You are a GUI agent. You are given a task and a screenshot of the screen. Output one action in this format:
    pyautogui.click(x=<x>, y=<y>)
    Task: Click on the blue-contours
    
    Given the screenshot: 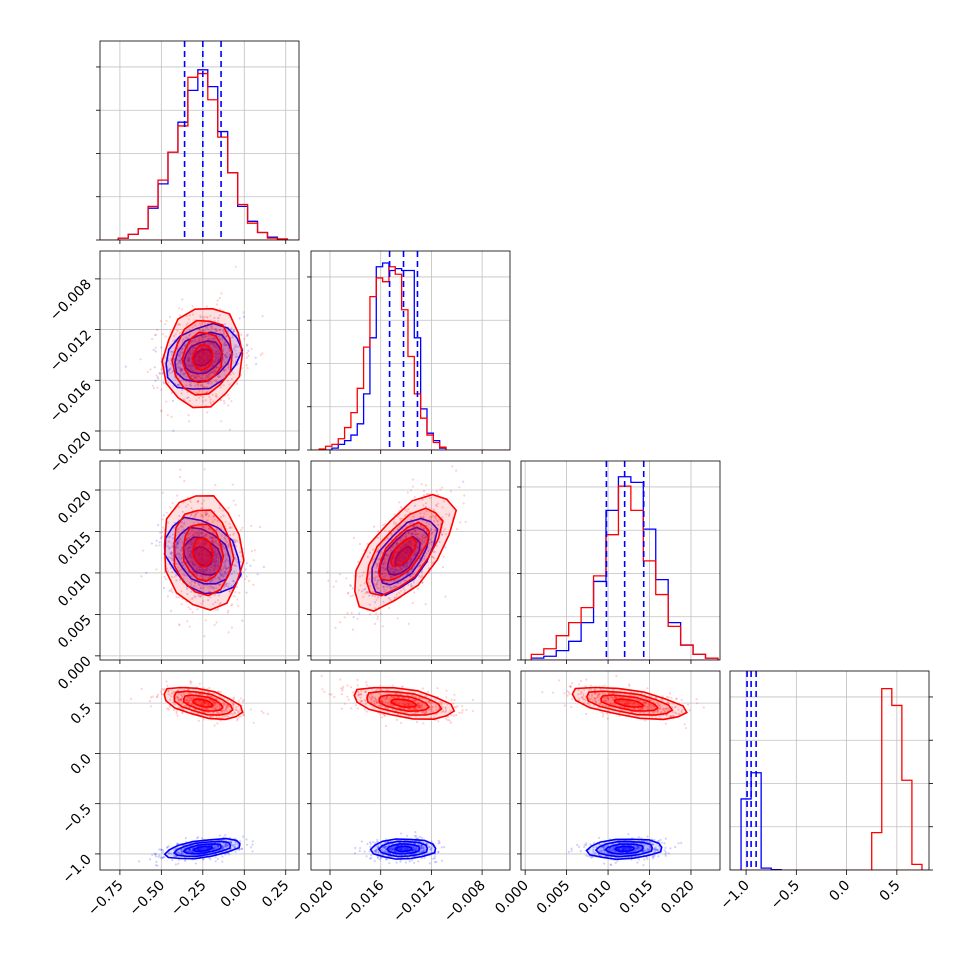 What is the action you would take?
    pyautogui.click(x=204, y=356)
    